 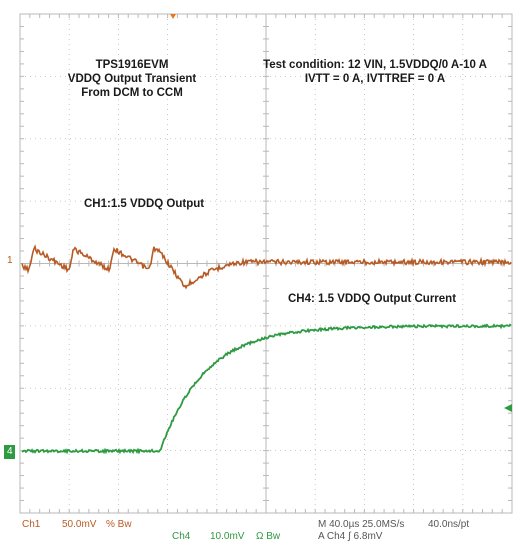 I want to click on trigger-position-marker, so click(x=173, y=16).